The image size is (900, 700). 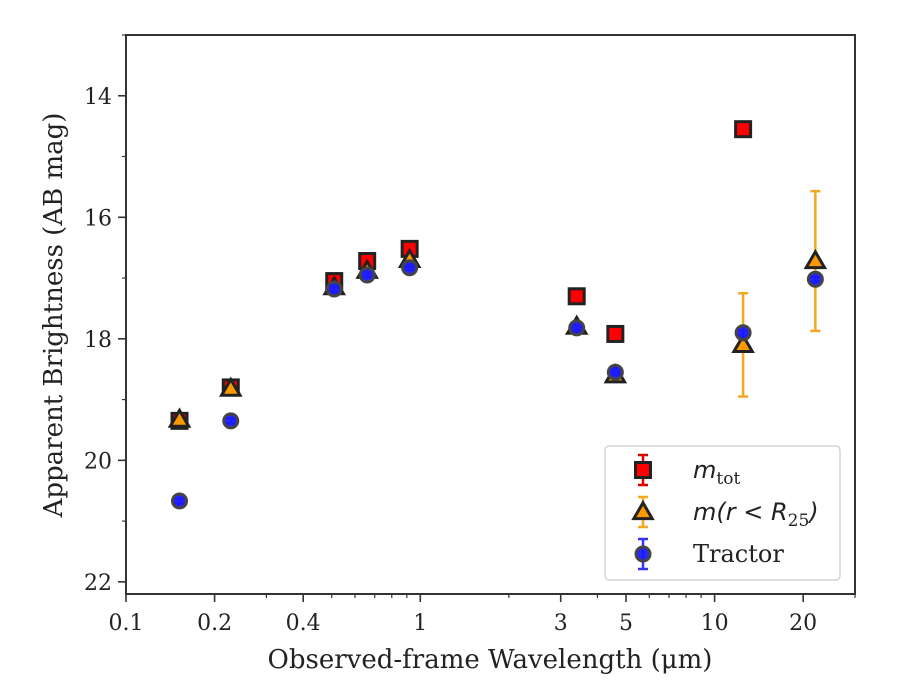 I want to click on x-tick-label: 0.1, so click(x=126, y=623).